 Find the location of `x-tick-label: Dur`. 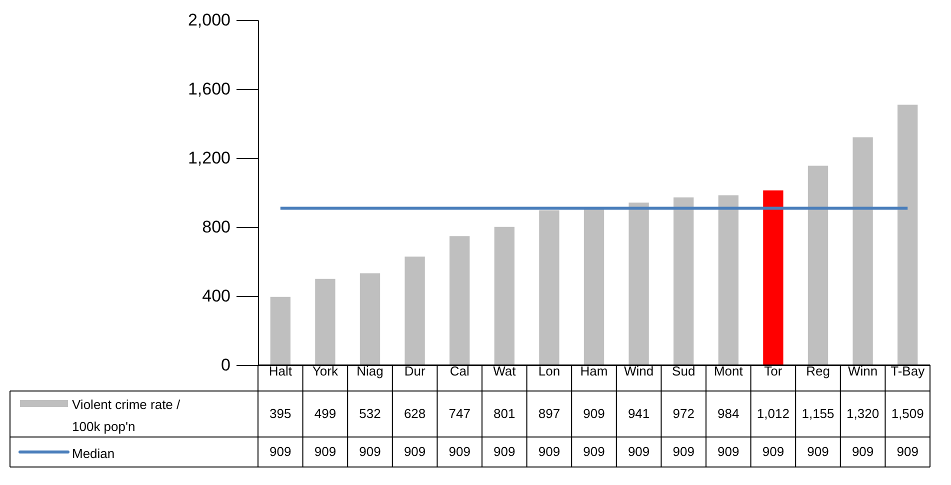

x-tick-label: Dur is located at coordinates (415, 371).